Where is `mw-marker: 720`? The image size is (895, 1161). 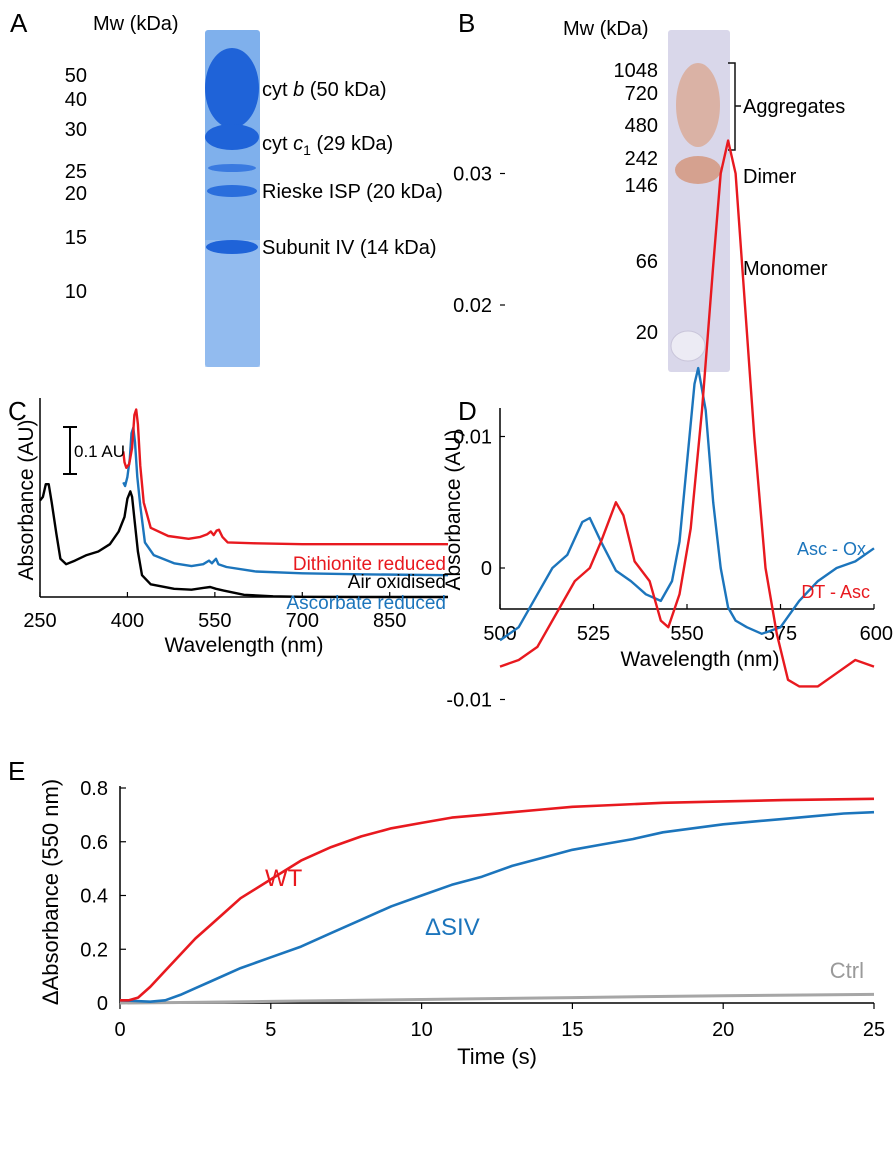
mw-marker: 720 is located at coordinates (641, 94).